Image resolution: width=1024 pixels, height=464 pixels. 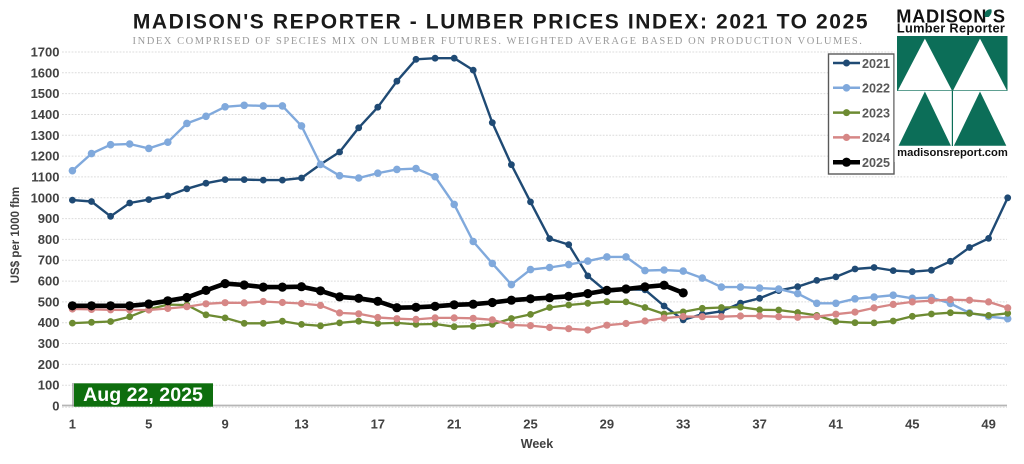 What do you see at coordinates (45, 135) in the screenshot?
I see `svg-text: 1300` at bounding box center [45, 135].